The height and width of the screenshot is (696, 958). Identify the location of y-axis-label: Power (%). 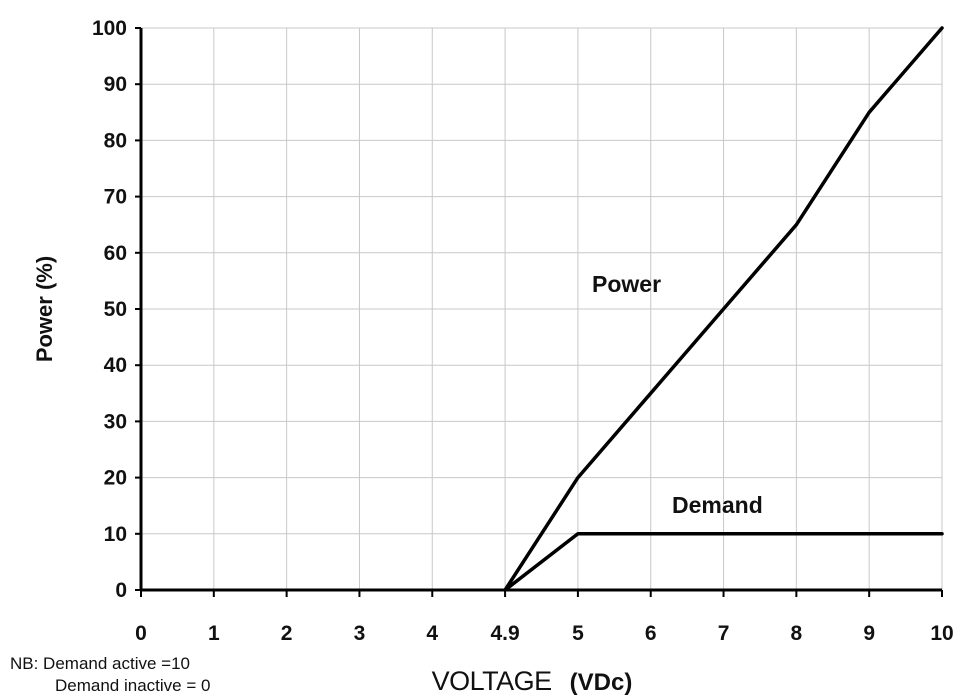
(44, 309).